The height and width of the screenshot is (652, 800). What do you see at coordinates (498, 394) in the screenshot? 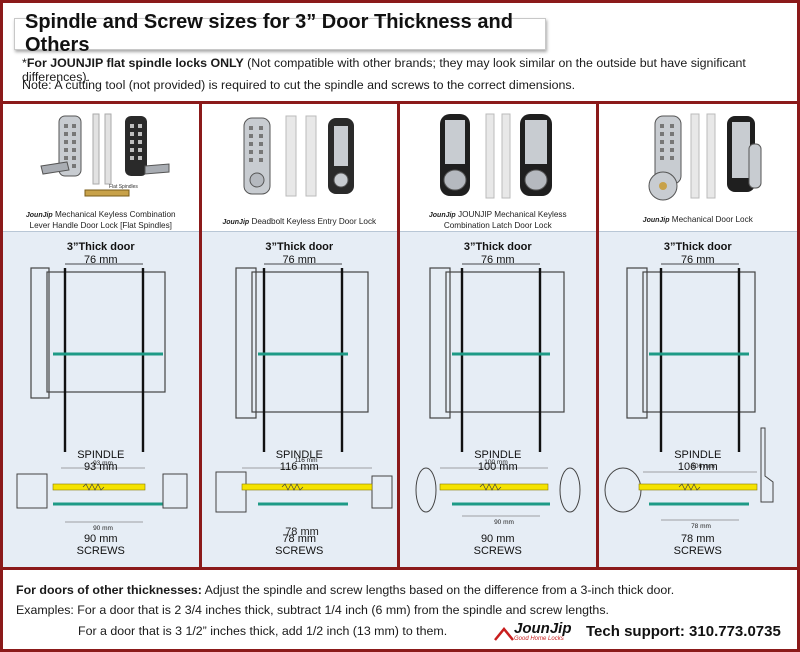
I see `lock-cross-section-diagram: 100 mm 90 mm` at bounding box center [498, 394].